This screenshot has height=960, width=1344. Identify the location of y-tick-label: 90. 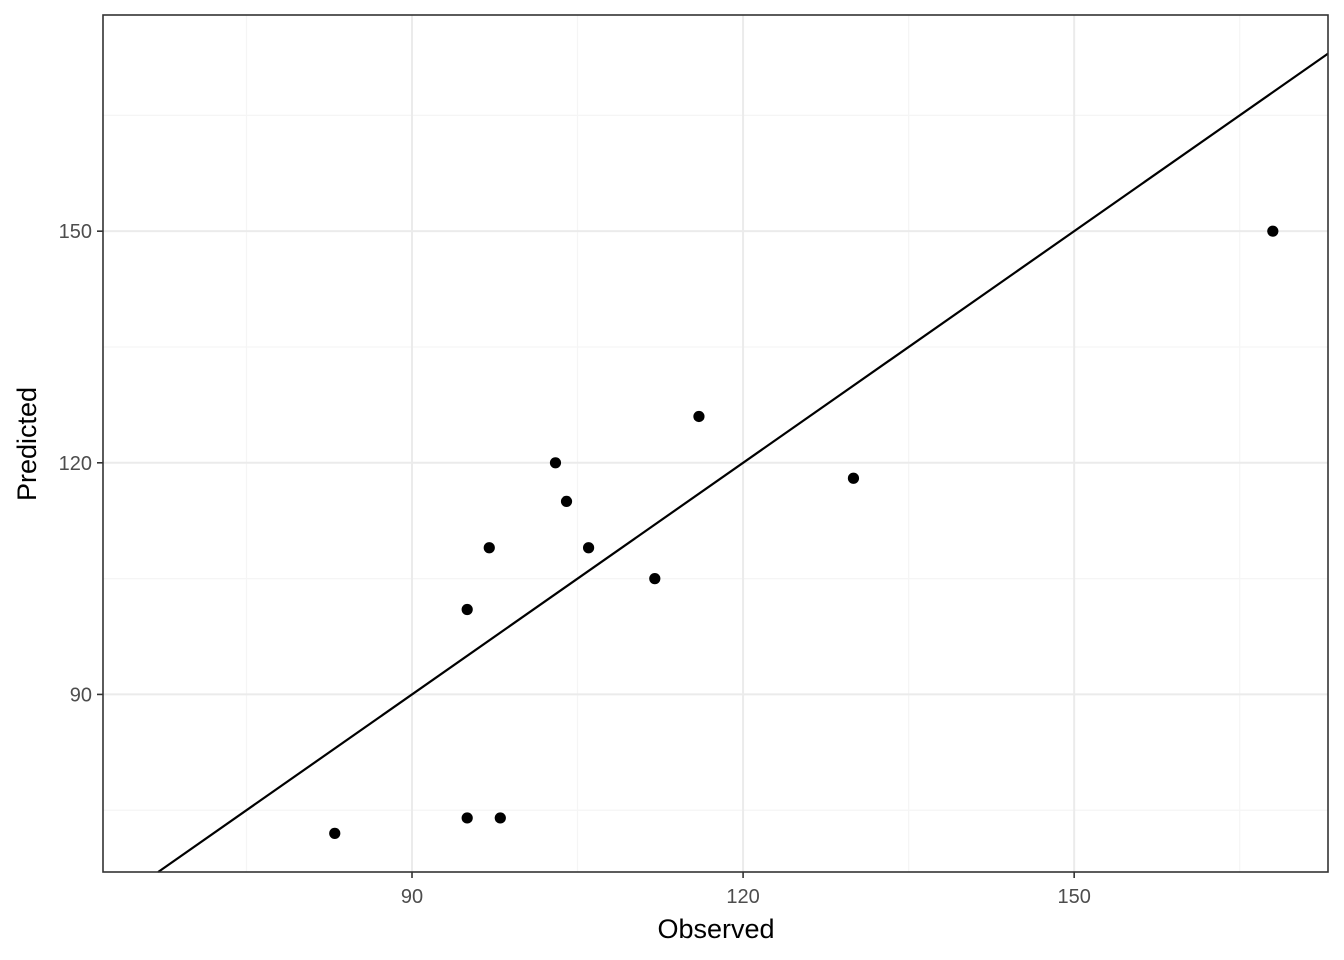
(81, 695).